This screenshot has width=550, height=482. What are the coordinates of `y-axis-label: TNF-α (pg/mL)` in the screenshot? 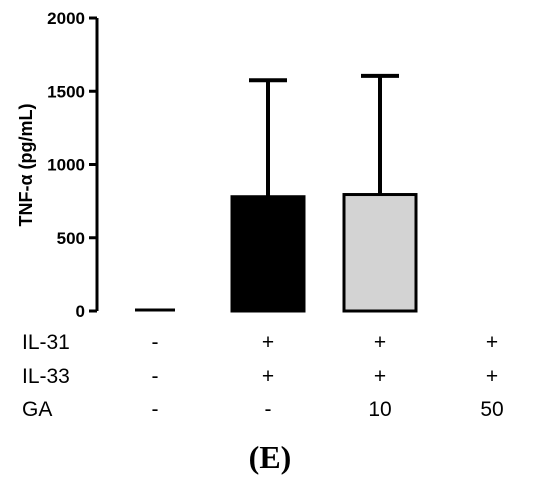 It's located at (26, 164).